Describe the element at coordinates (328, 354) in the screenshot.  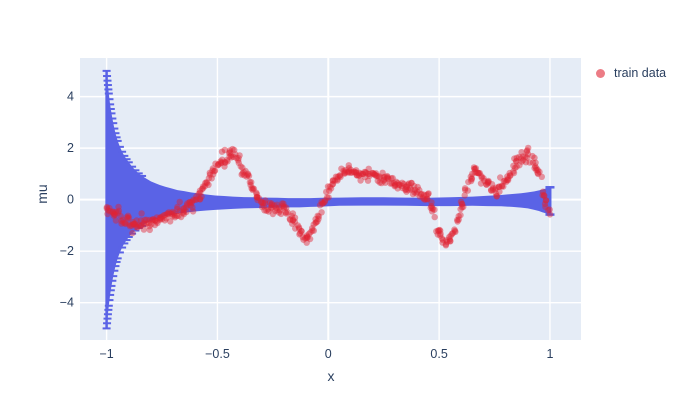
I see `x-tick-label: 0` at that location.